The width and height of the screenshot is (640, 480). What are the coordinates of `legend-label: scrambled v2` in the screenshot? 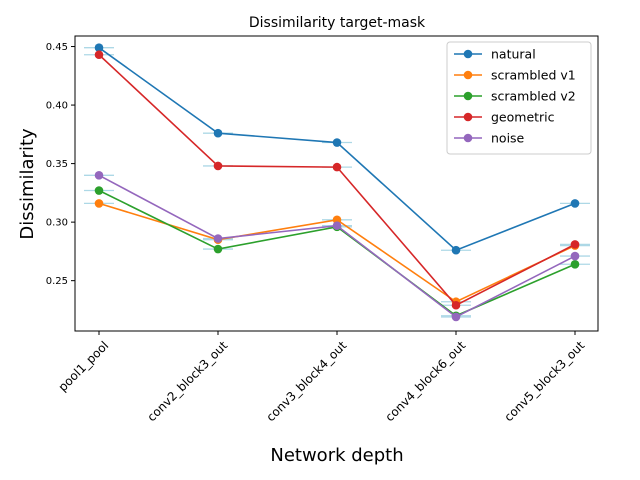 It's located at (533, 96).